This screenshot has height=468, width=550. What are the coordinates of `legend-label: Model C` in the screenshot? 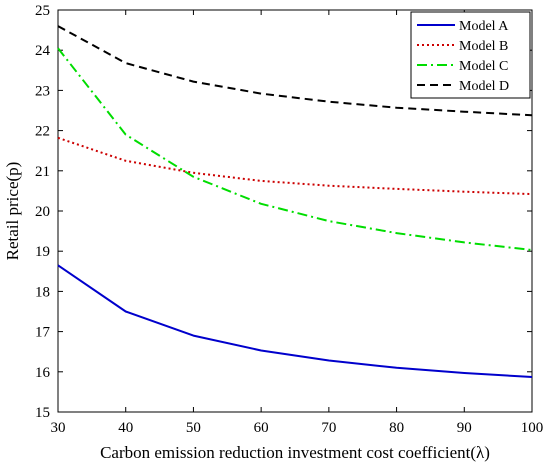 It's located at (483, 66).